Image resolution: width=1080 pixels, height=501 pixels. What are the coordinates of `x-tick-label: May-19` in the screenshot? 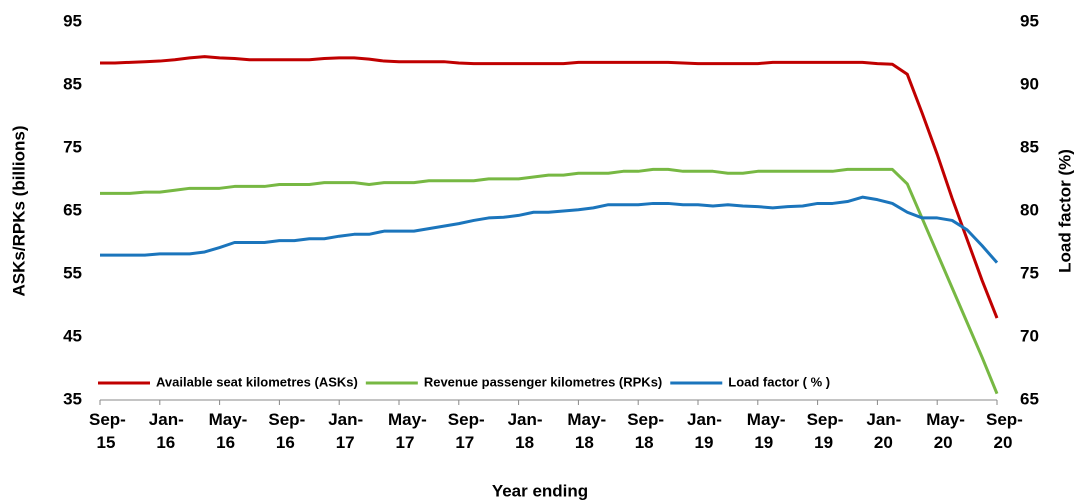 It's located at (766, 431).